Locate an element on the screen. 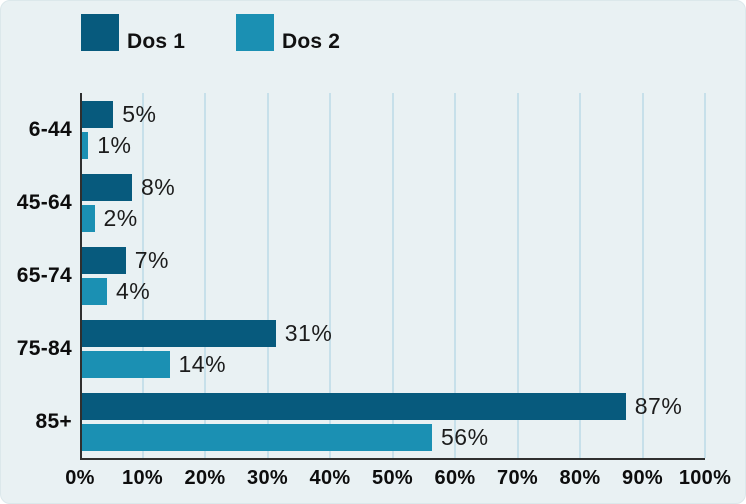  legend-item-dos-1: Dos 1 is located at coordinates (133, 33).